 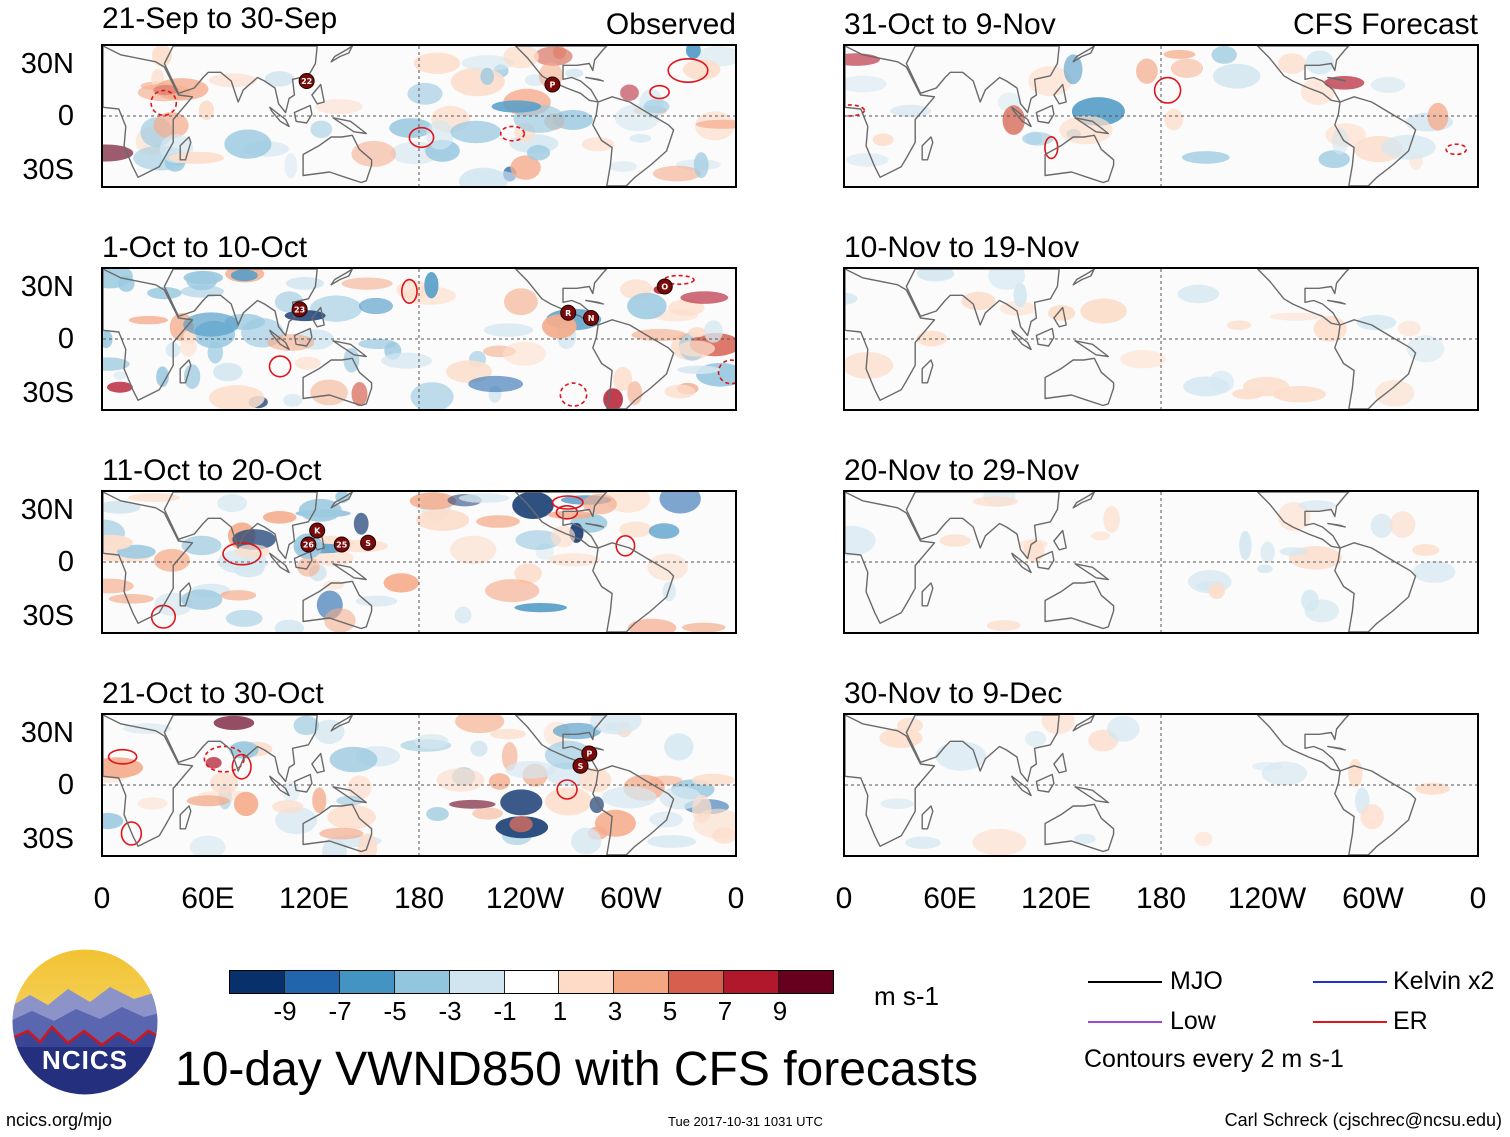 What do you see at coordinates (419, 898) in the screenshot?
I see `lon-label: 180` at bounding box center [419, 898].